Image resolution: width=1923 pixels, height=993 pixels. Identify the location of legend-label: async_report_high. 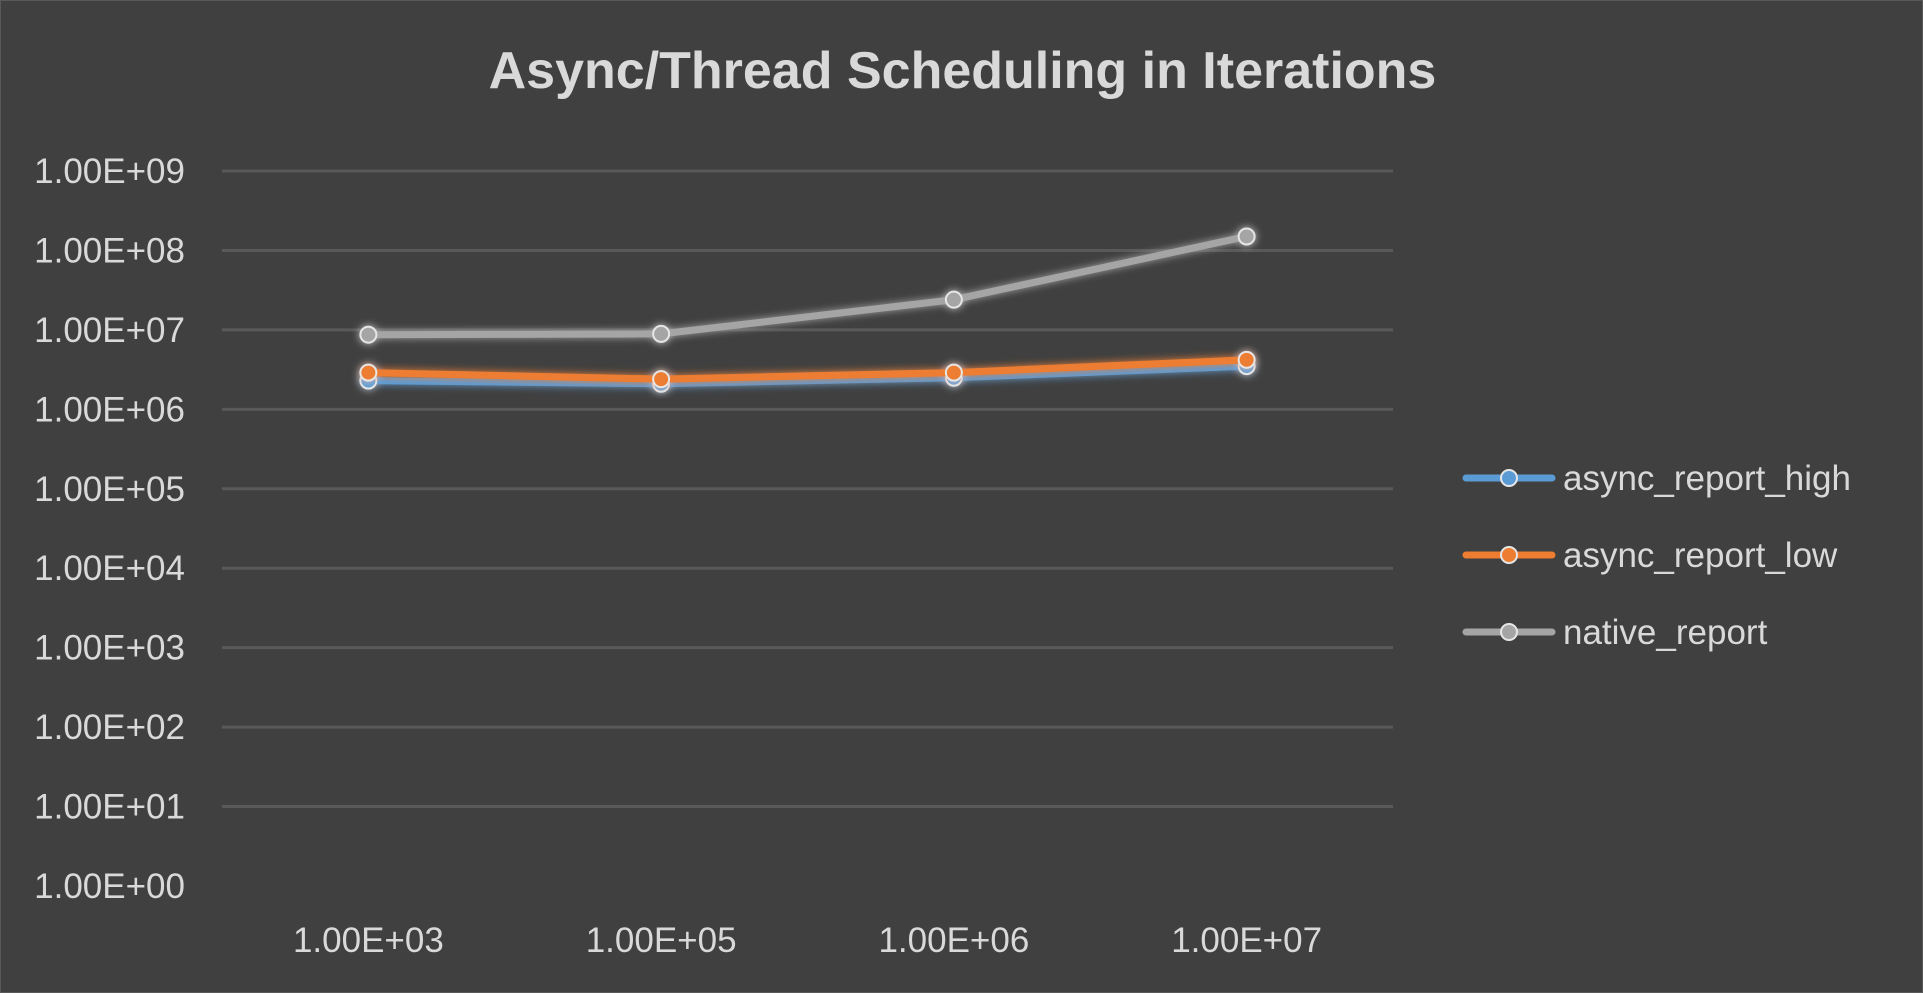
(1707, 478).